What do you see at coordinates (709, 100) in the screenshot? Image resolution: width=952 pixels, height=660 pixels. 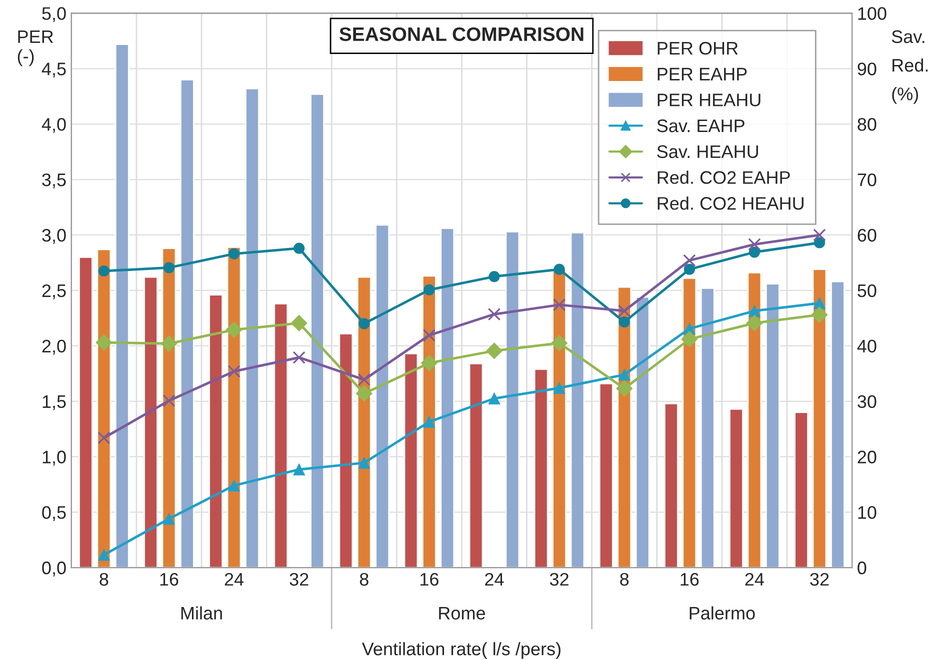 I see `legend-label: PER HEAHU` at bounding box center [709, 100].